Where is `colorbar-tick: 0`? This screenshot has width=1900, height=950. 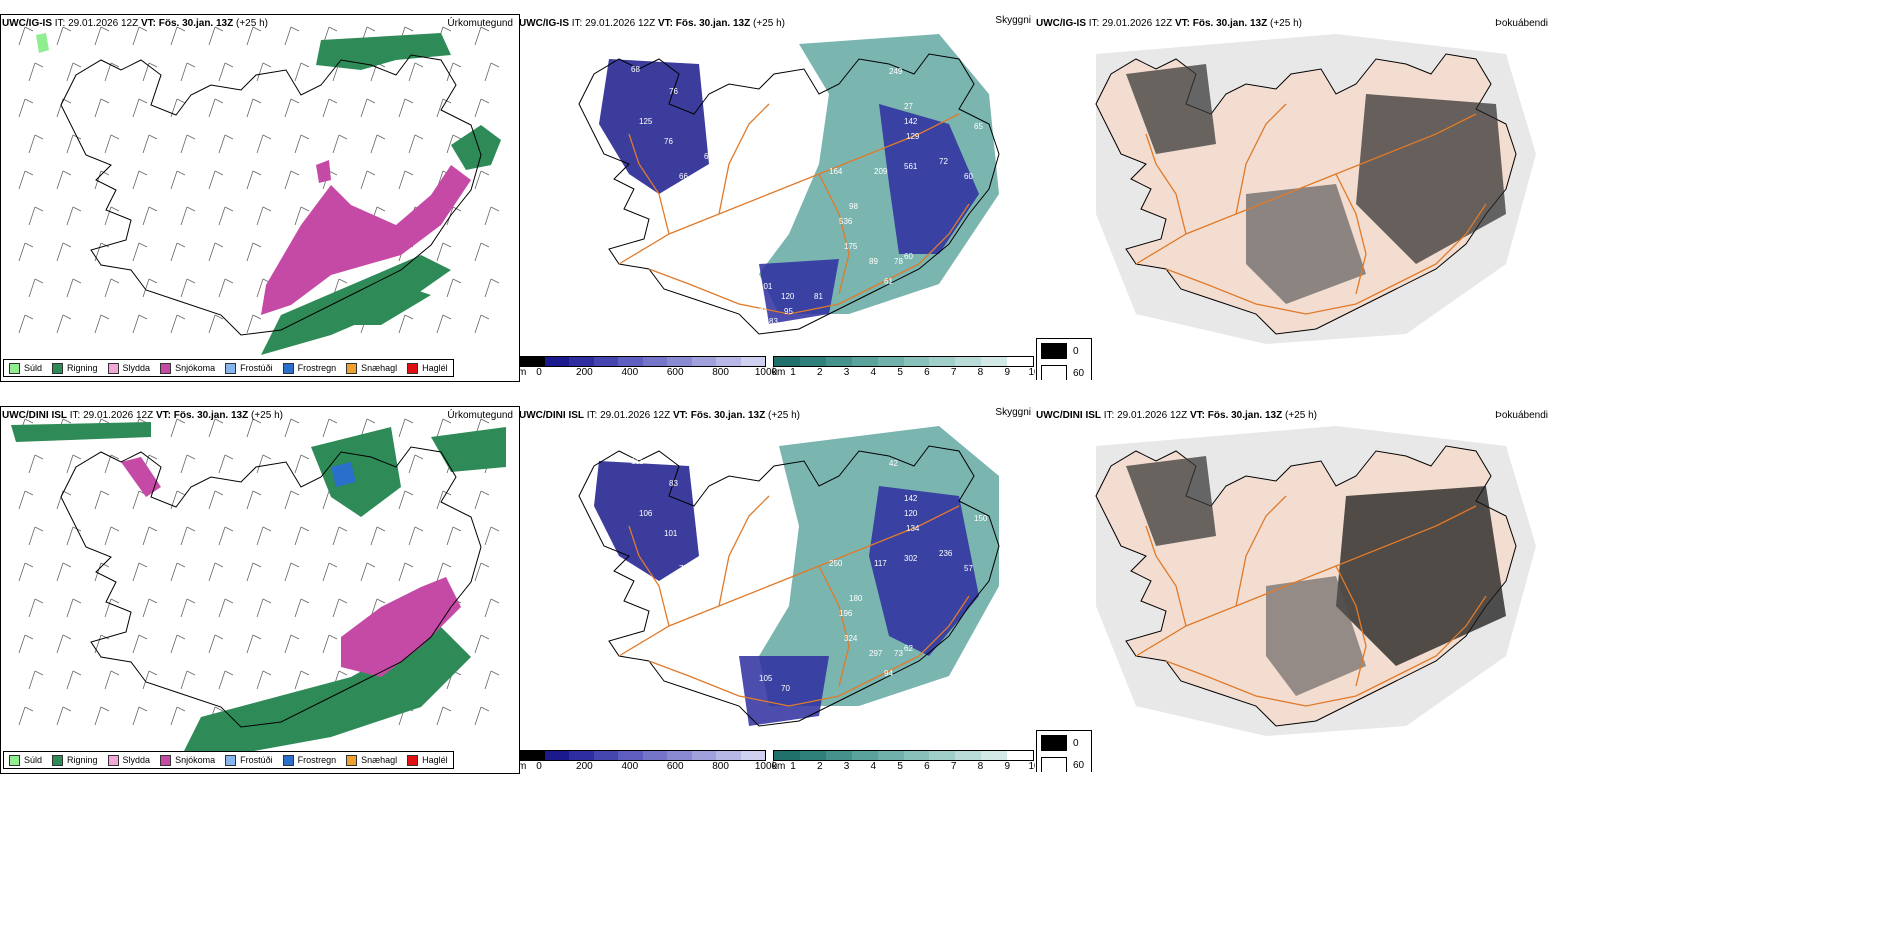
colorbar-tick: 0 is located at coordinates (539, 372).